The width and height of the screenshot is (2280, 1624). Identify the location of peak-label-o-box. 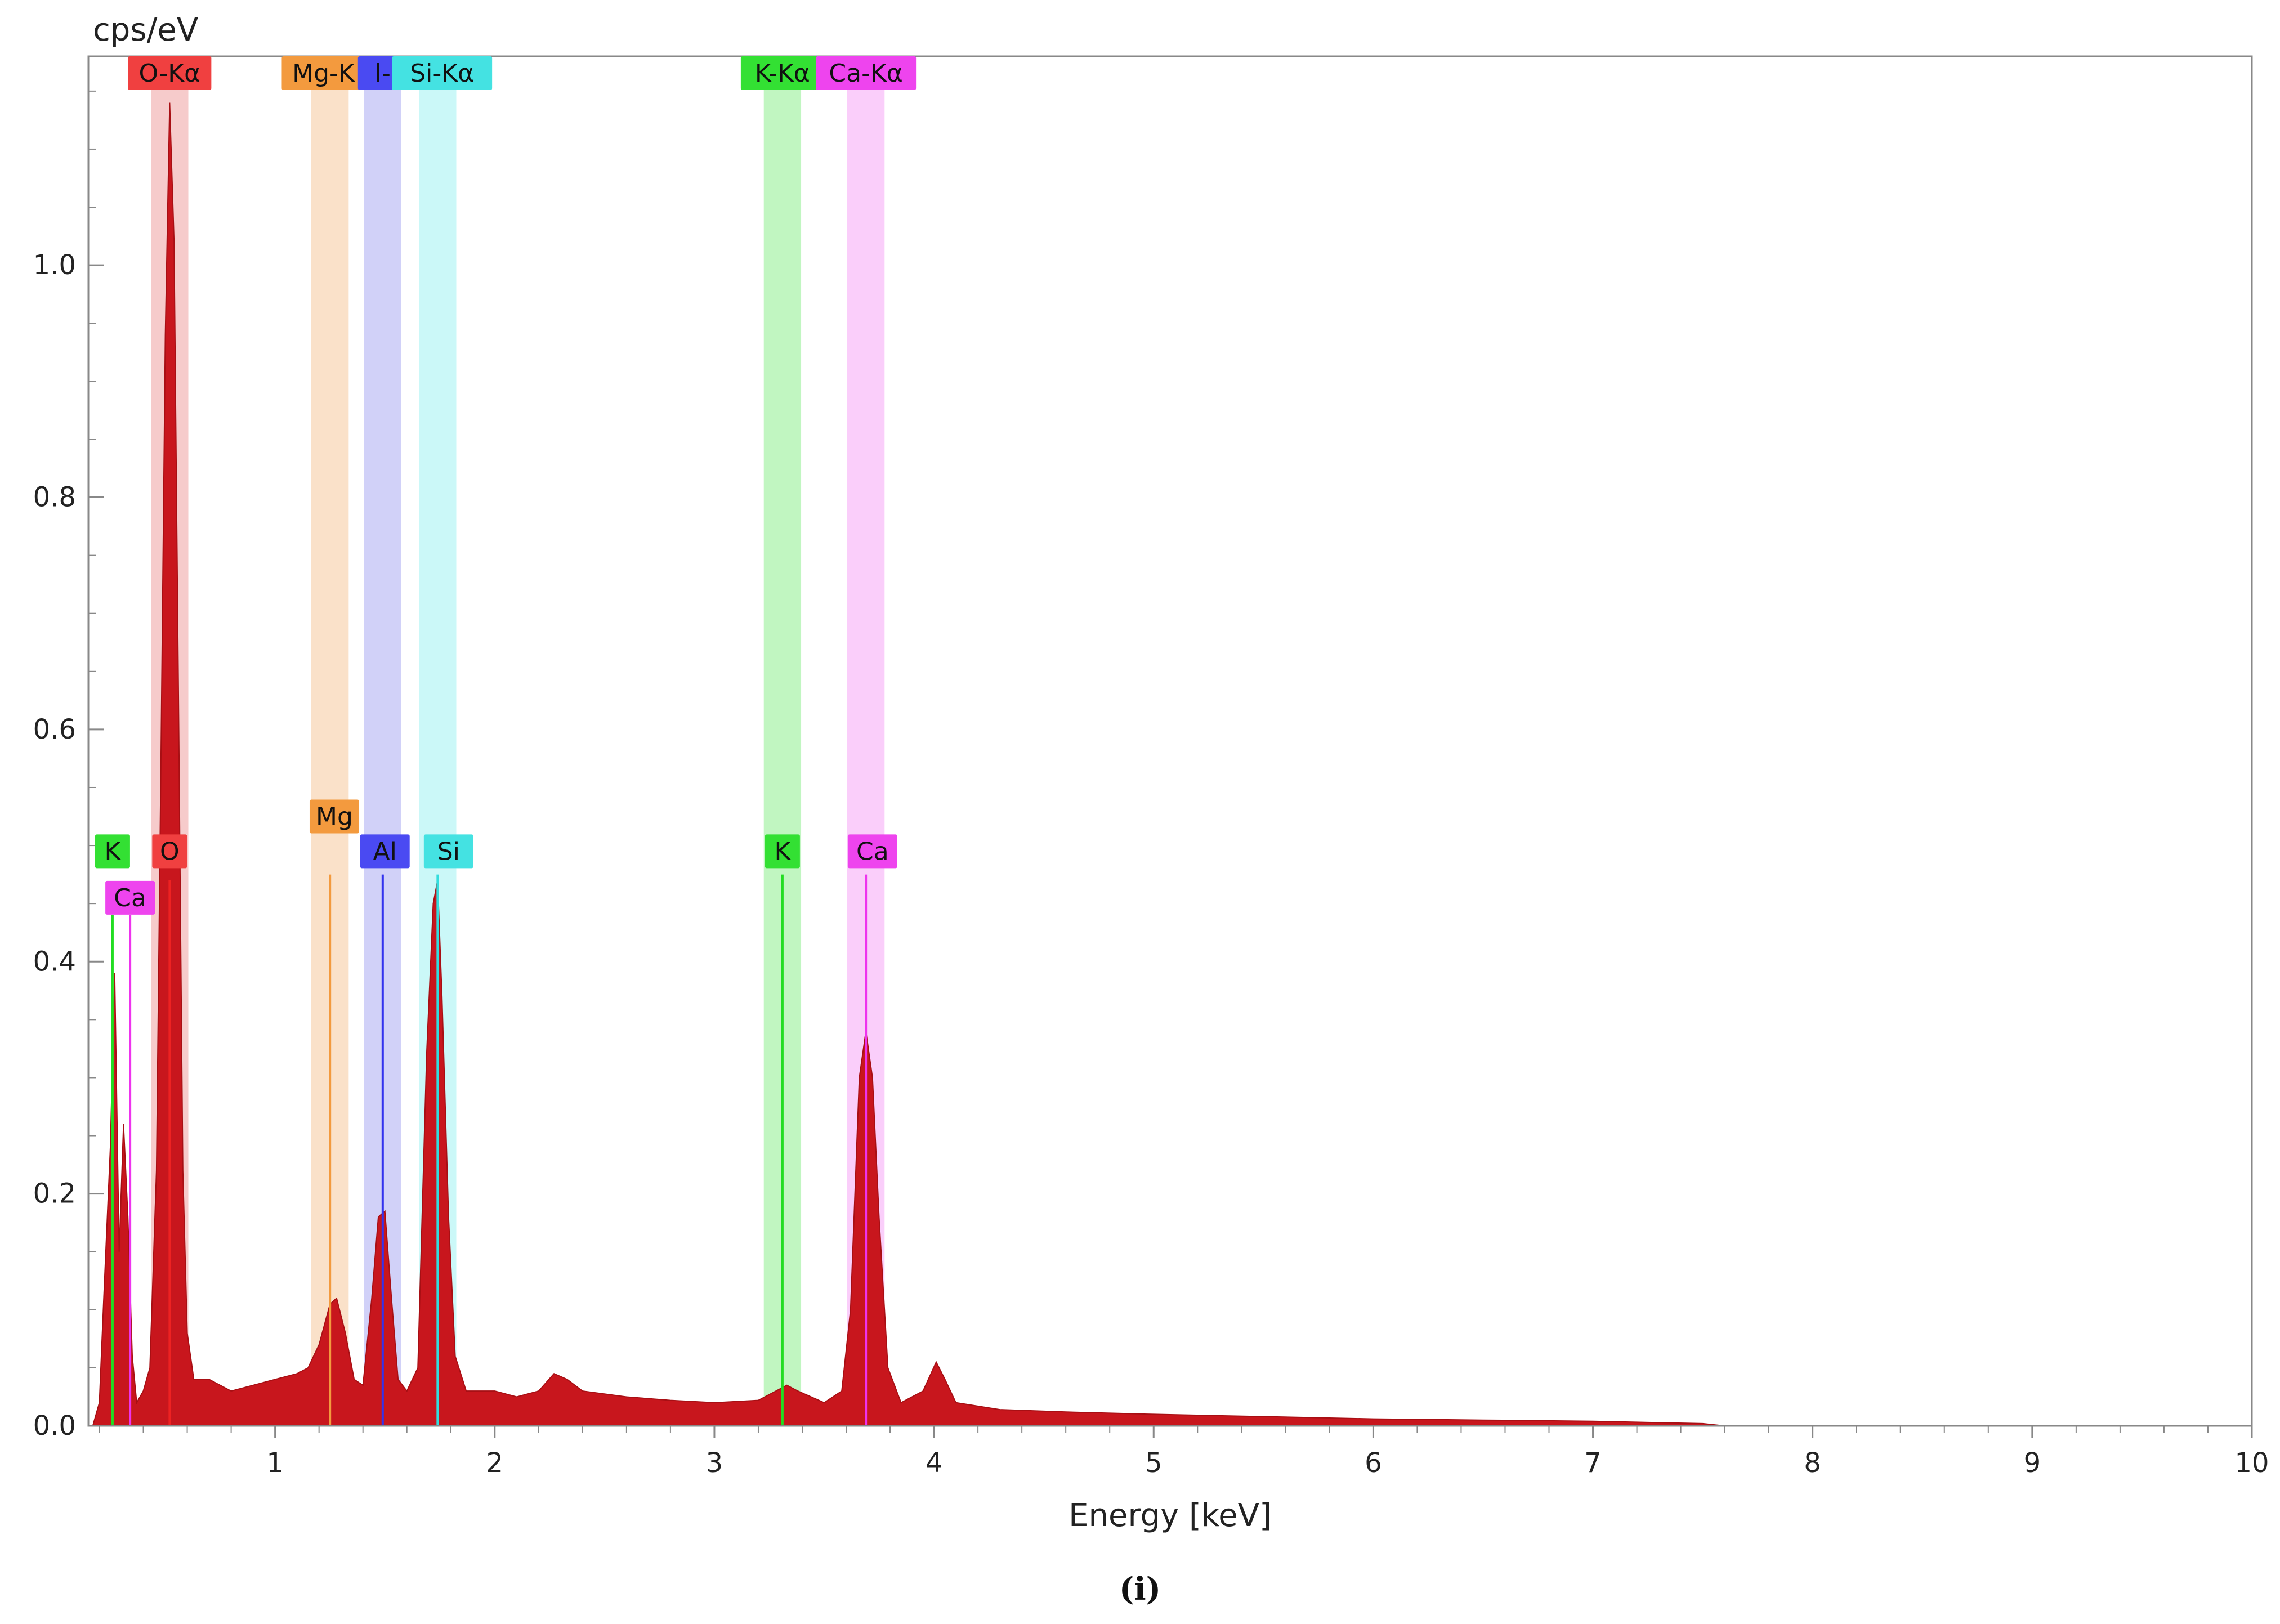
(169, 851).